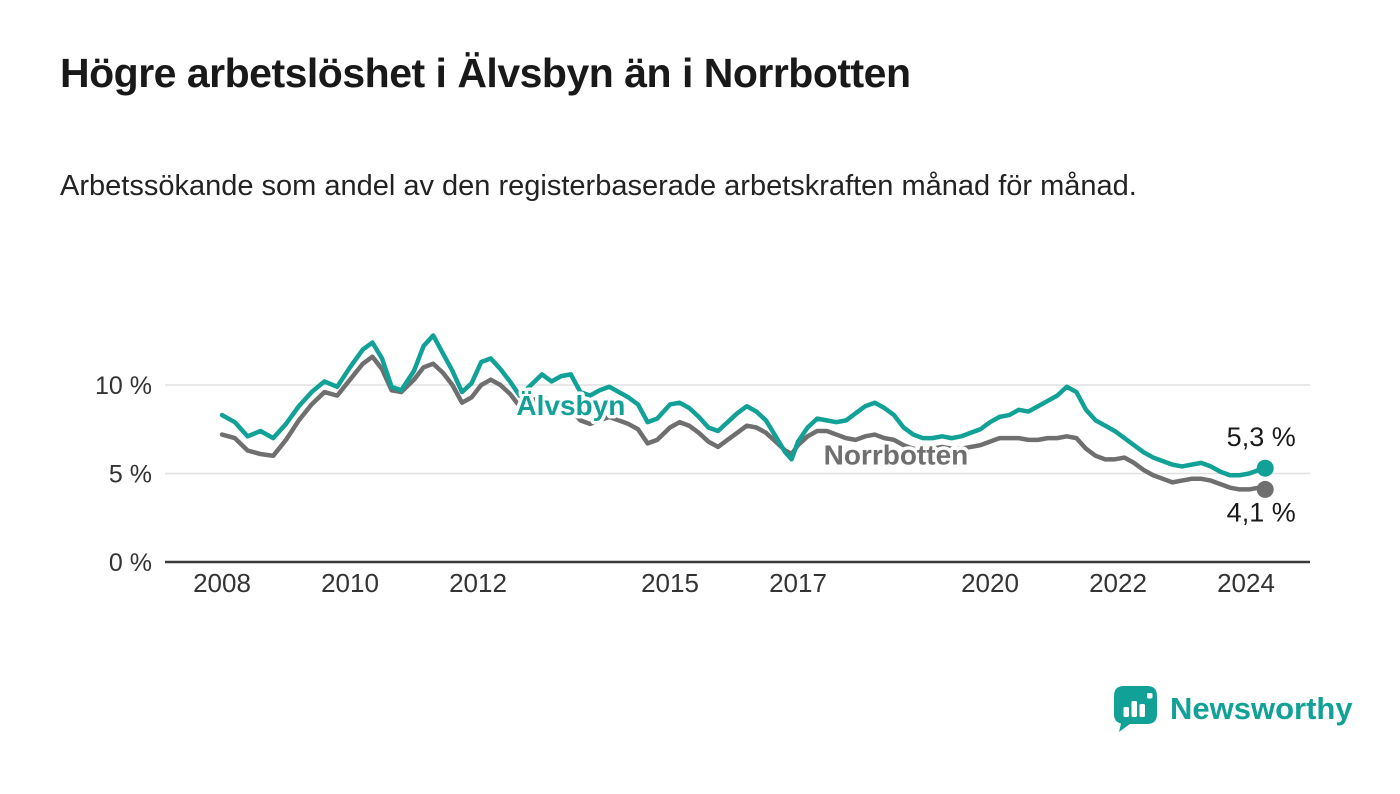 This screenshot has height=794, width=1400. What do you see at coordinates (130, 563) in the screenshot?
I see `y-tick-label: 0 %` at bounding box center [130, 563].